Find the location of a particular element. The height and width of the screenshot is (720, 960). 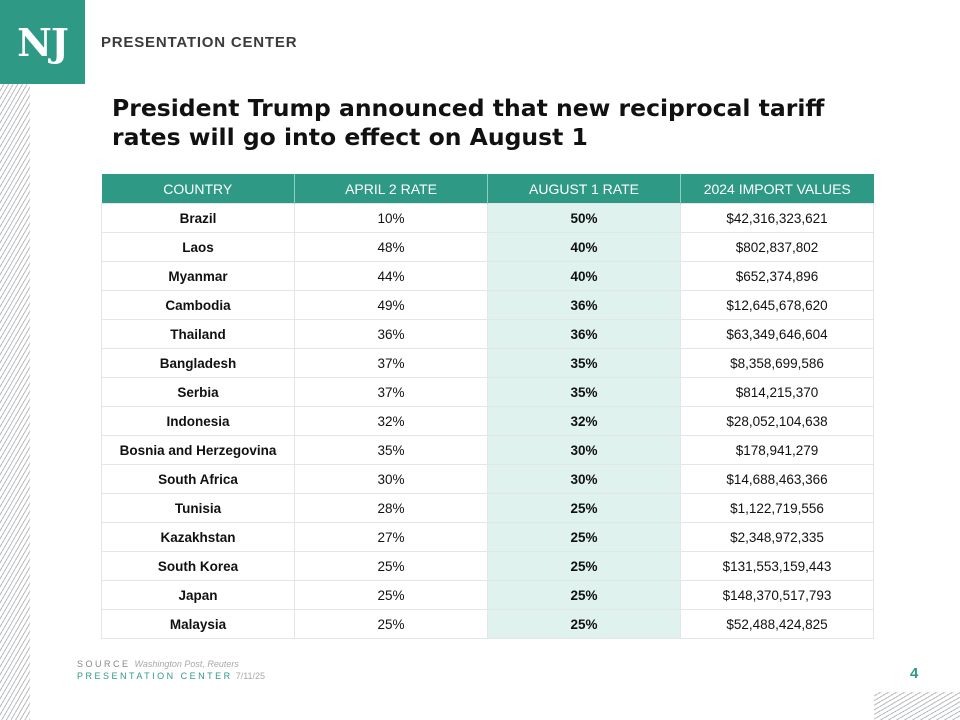

table-row: Serbia 37% 35% $814,215,370 is located at coordinates (487, 392).